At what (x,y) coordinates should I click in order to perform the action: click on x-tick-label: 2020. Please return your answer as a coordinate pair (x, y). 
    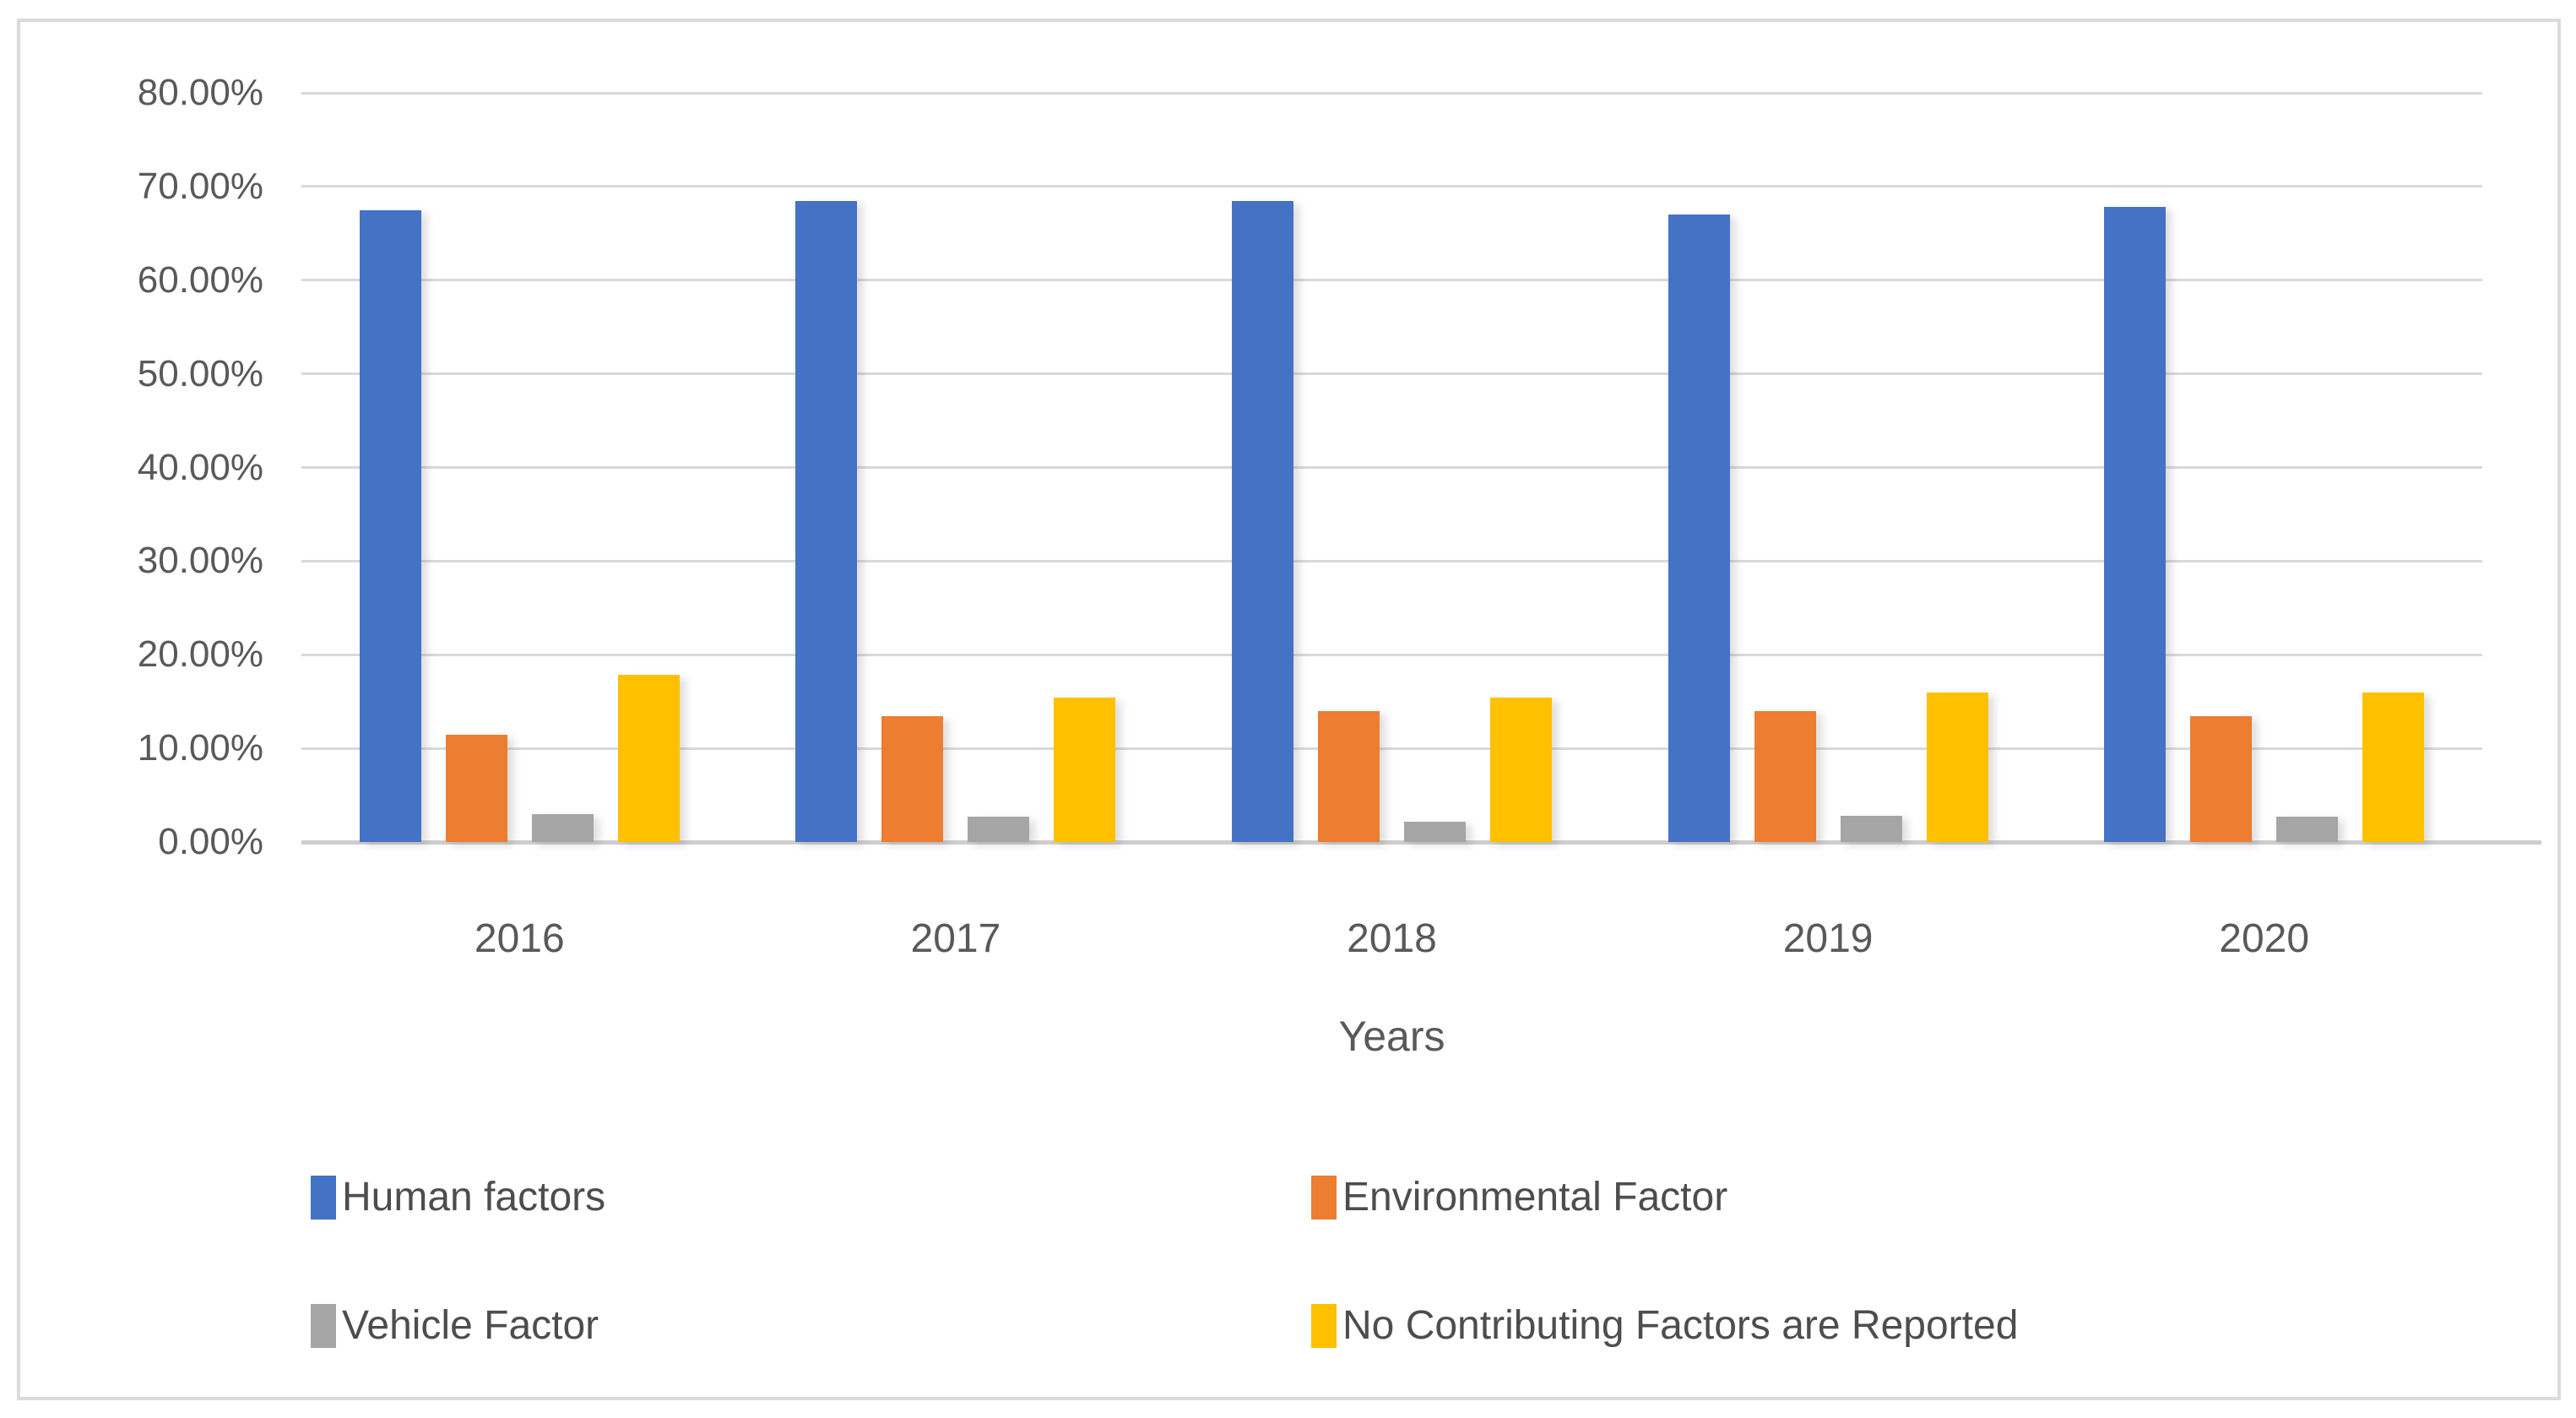
    Looking at the image, I should click on (2265, 938).